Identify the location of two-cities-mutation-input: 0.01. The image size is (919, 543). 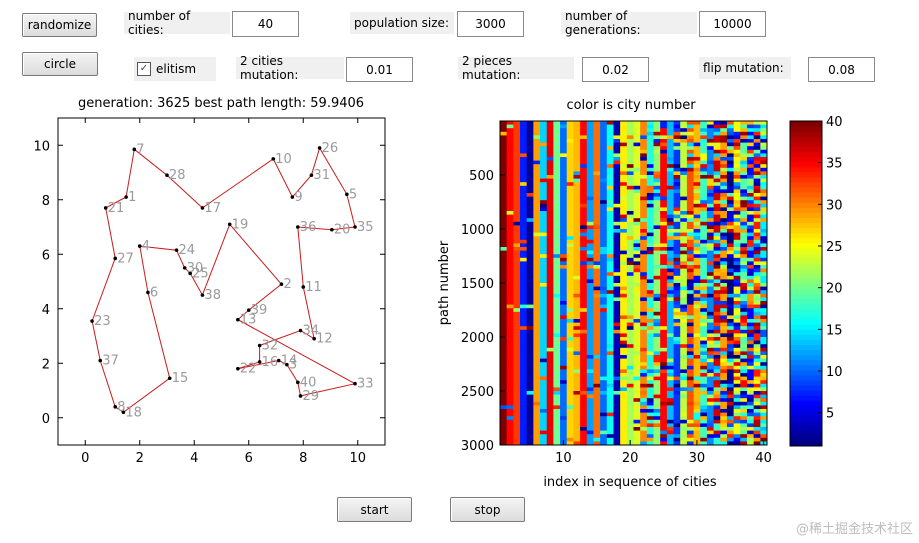
(379, 69).